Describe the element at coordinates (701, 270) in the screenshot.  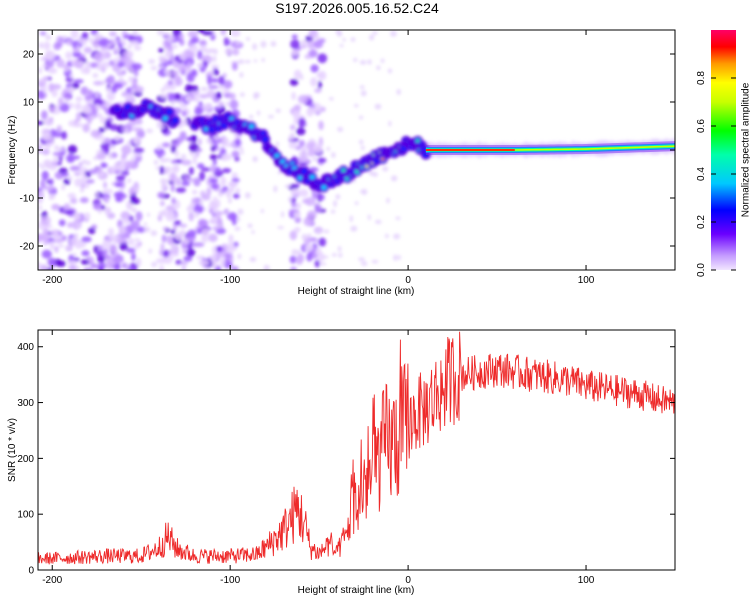
I see `colorbar-tick-label: 0.0` at that location.